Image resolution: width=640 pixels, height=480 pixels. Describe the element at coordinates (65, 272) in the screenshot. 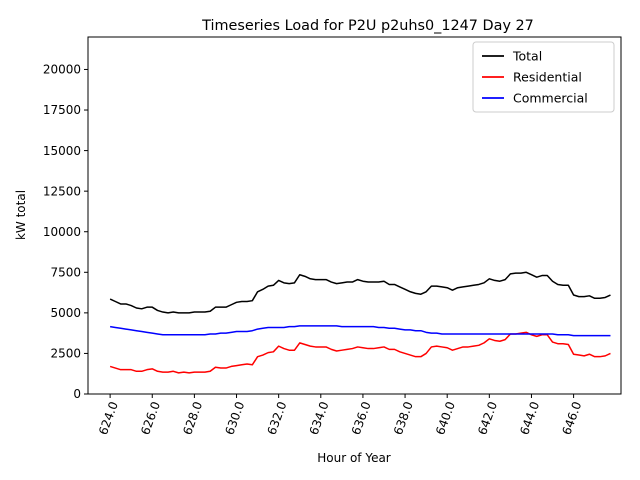

I see `y-tick-label: 7500` at that location.